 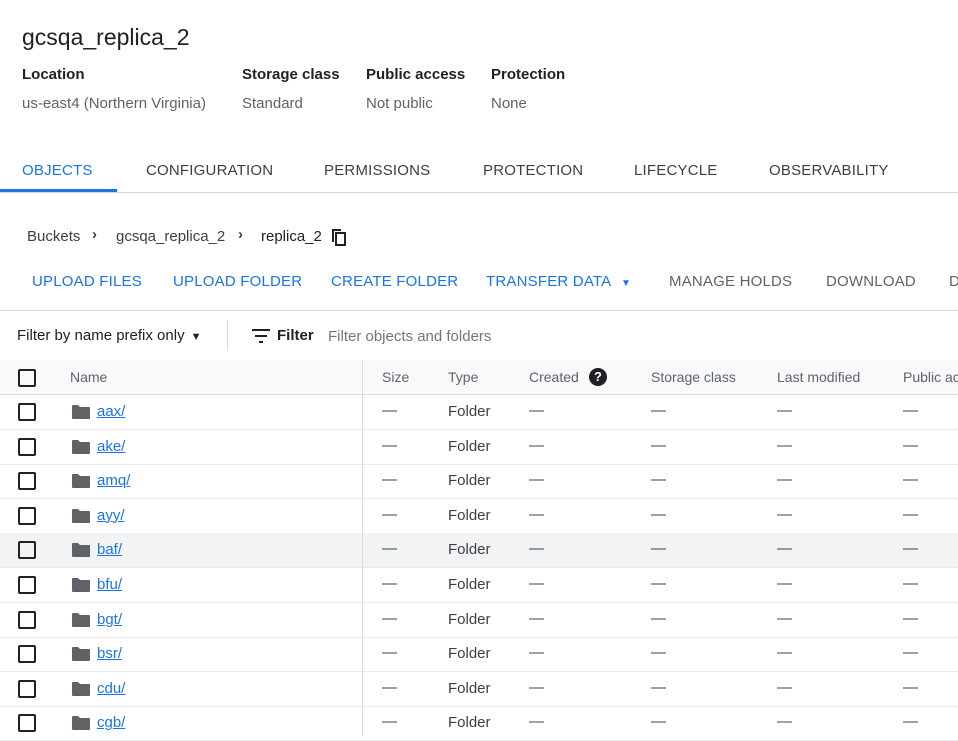 What do you see at coordinates (111, 688) in the screenshot?
I see `folder-link: cdu/` at bounding box center [111, 688].